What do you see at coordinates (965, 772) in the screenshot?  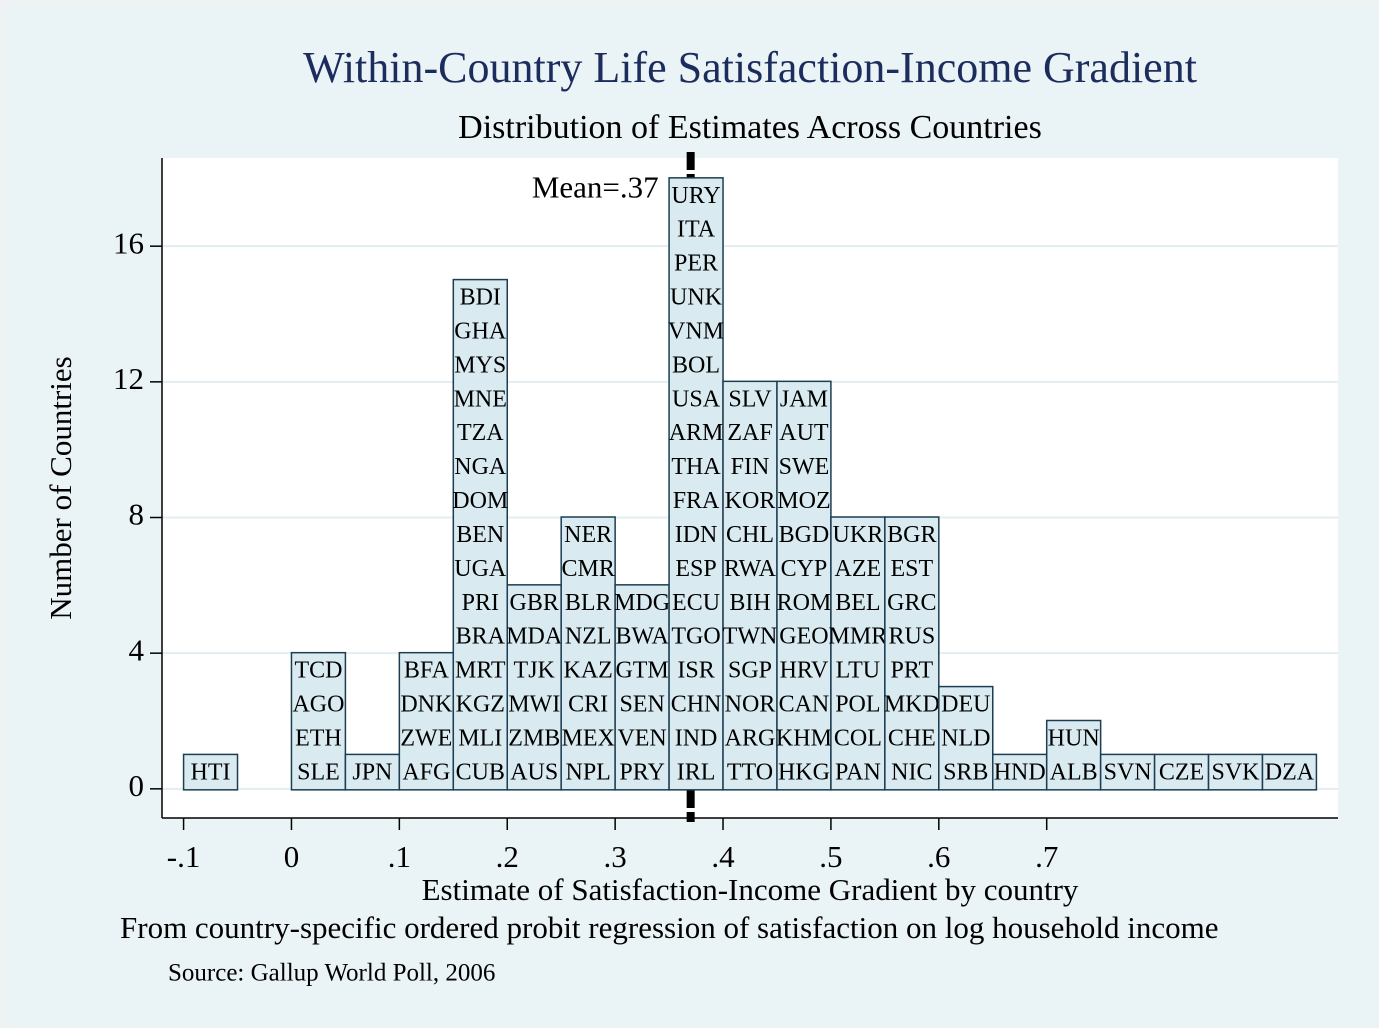 I see `bar-label: SRB` at bounding box center [965, 772].